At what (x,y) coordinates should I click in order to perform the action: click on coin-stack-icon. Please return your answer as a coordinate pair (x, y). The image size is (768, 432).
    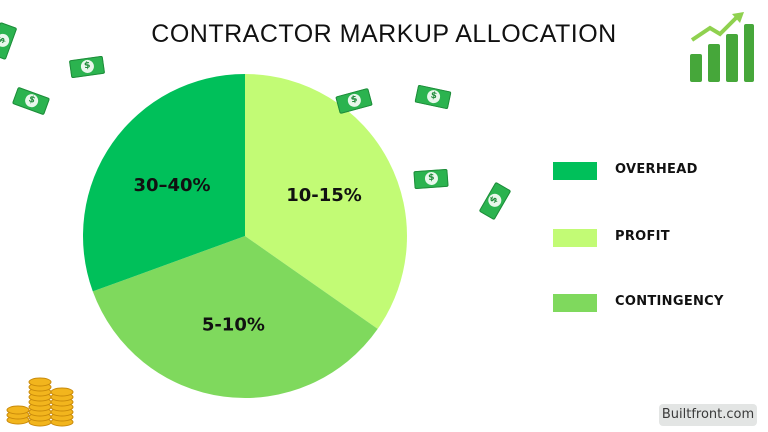
    Looking at the image, I should click on (40, 402).